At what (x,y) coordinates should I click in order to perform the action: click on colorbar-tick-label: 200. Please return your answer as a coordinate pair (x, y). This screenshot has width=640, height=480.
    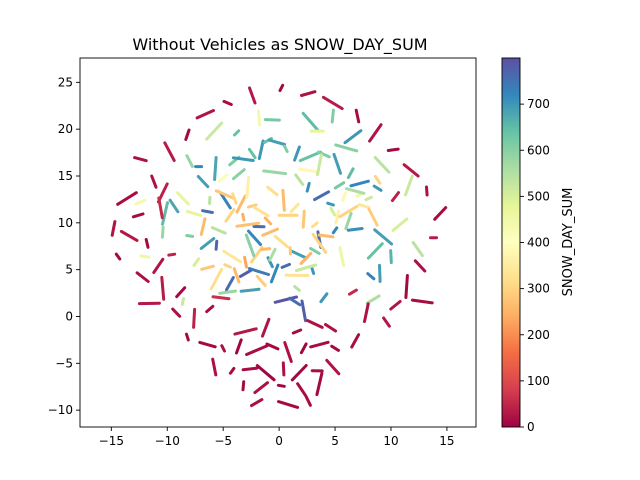
    Looking at the image, I should click on (538, 335).